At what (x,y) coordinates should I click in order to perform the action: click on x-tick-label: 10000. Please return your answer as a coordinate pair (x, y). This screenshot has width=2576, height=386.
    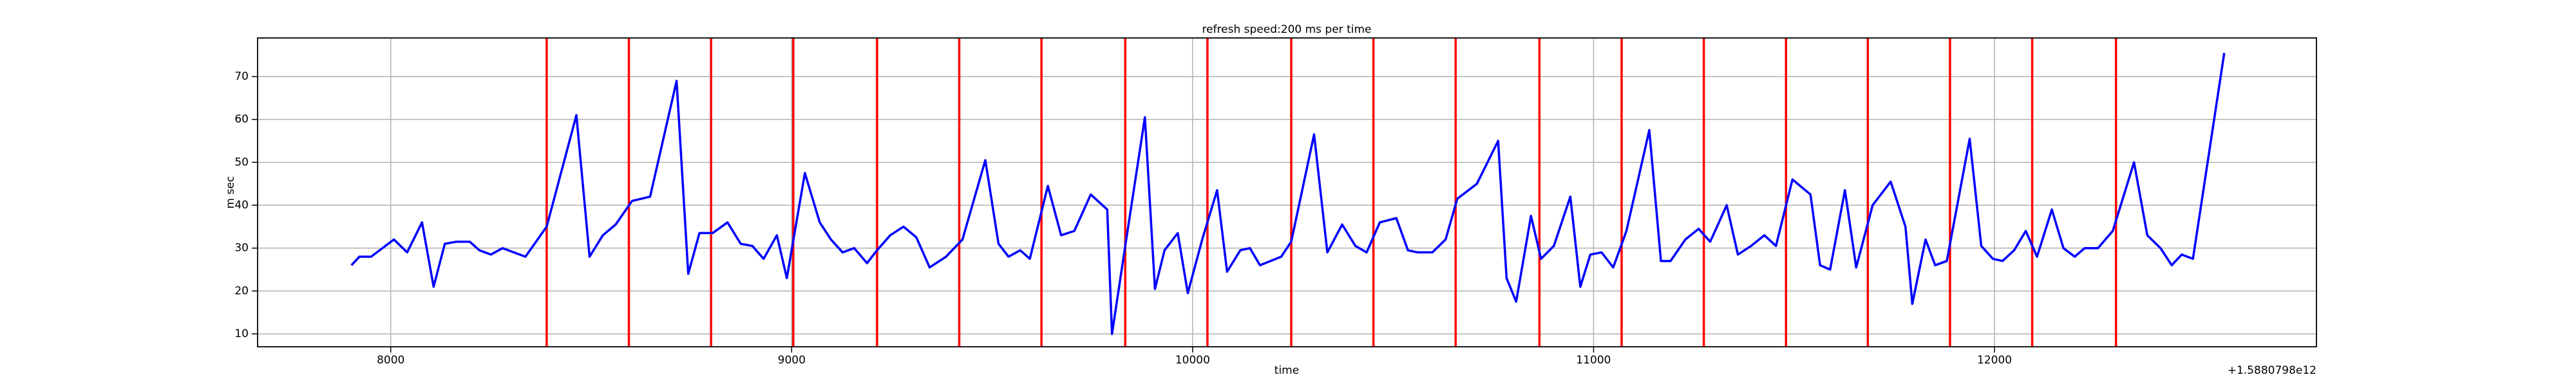
    Looking at the image, I should click on (1192, 360).